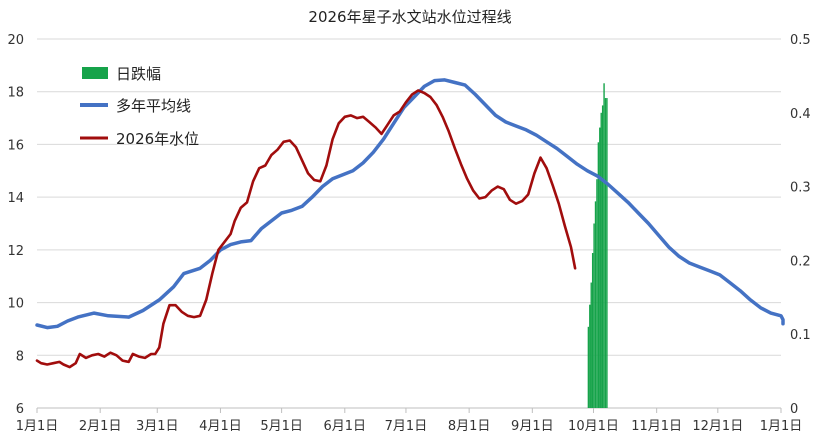 The image size is (820, 438). Describe the element at coordinates (15, 145) in the screenshot. I see `left-tick-label: 16` at that location.